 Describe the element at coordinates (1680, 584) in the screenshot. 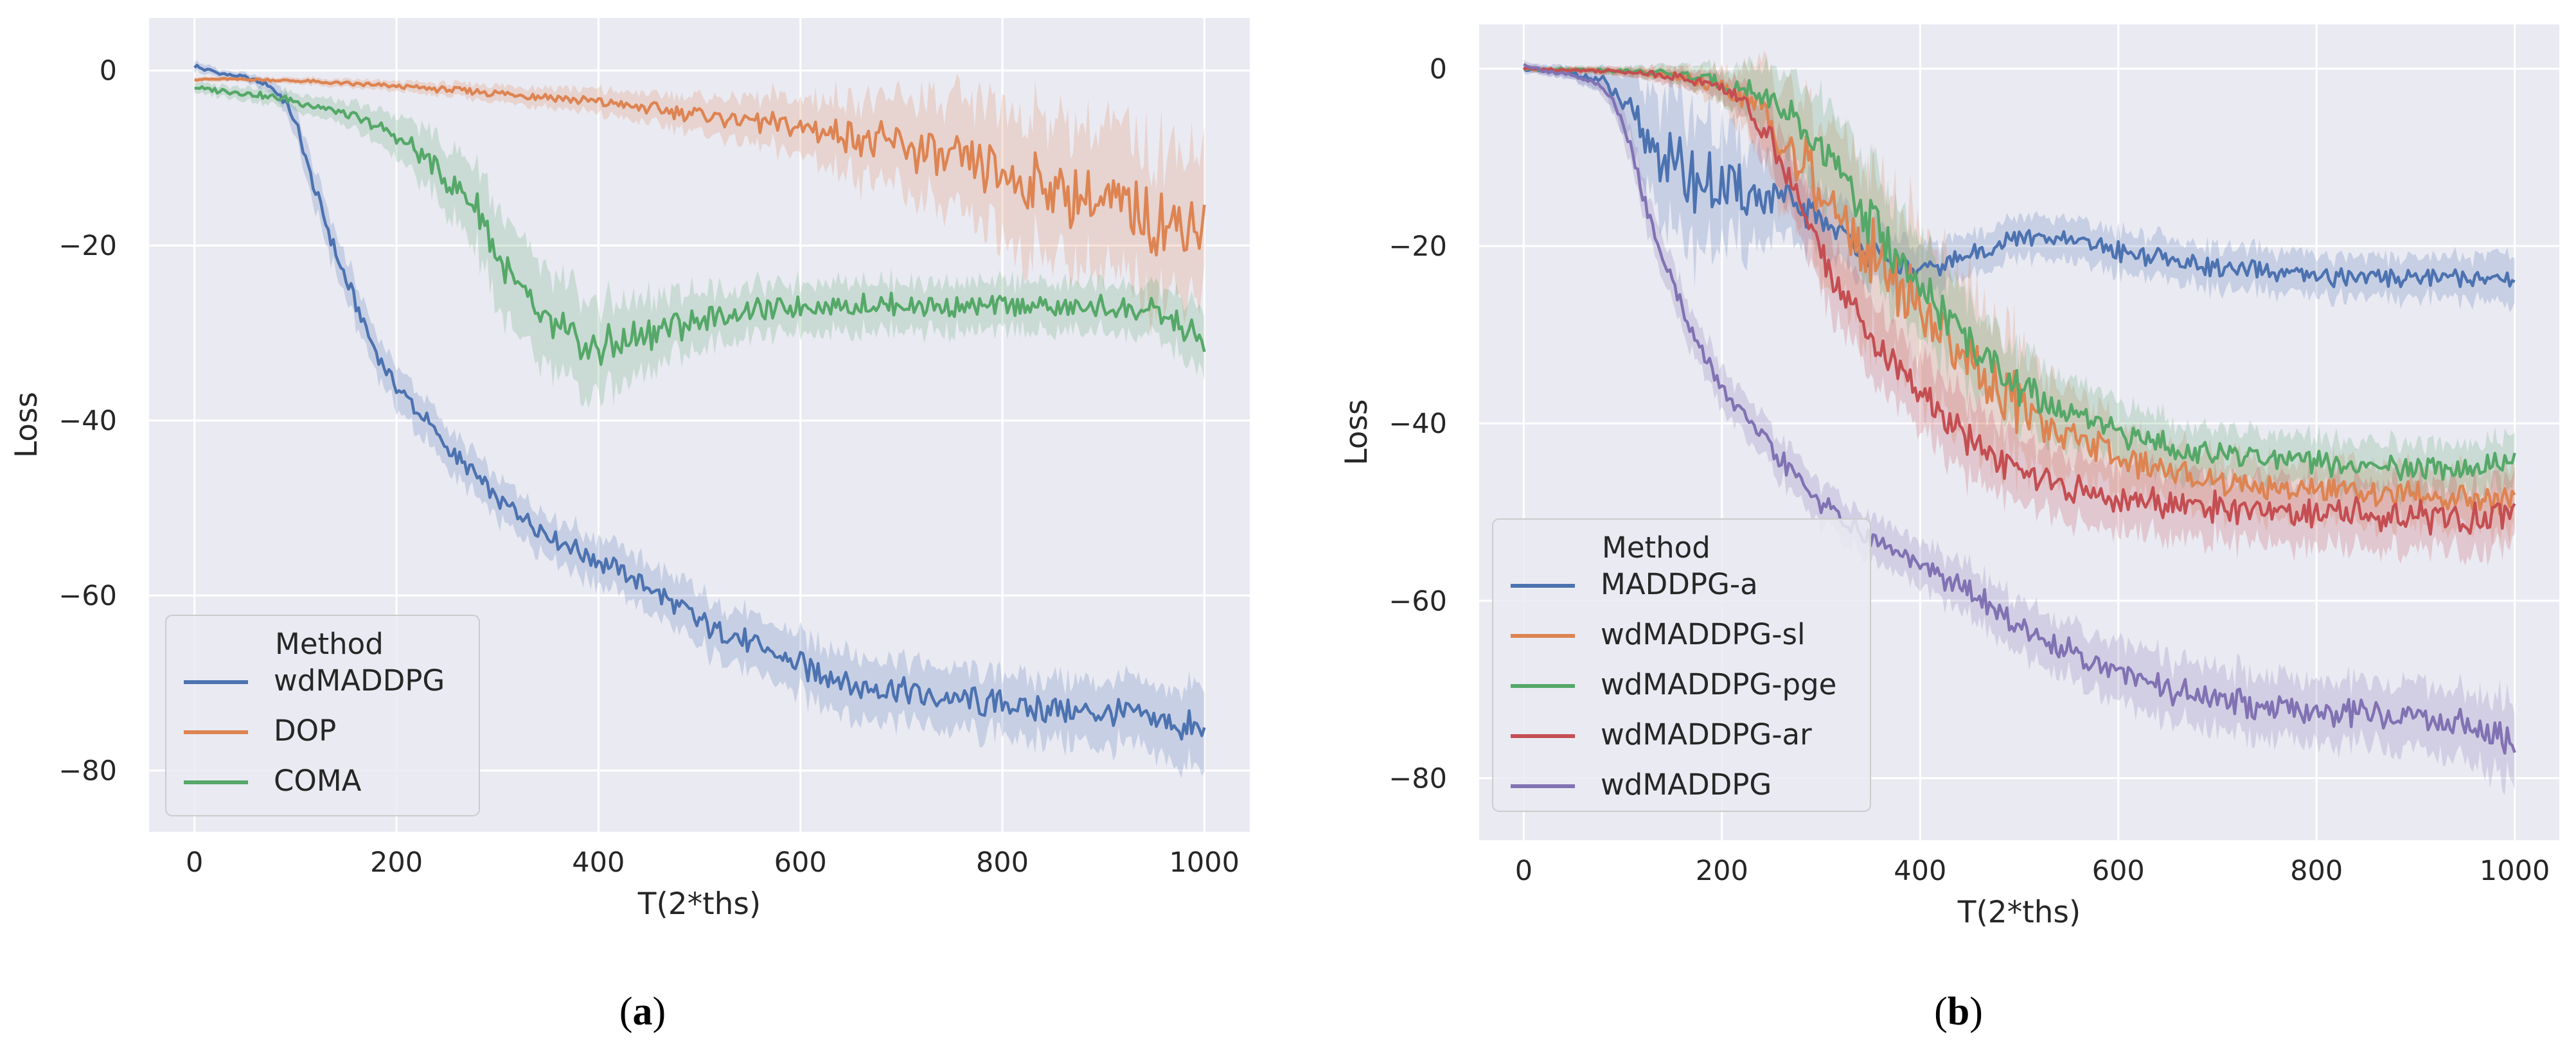

I see `legend-entry-MADDPG-a: MADDPG-a` at that location.